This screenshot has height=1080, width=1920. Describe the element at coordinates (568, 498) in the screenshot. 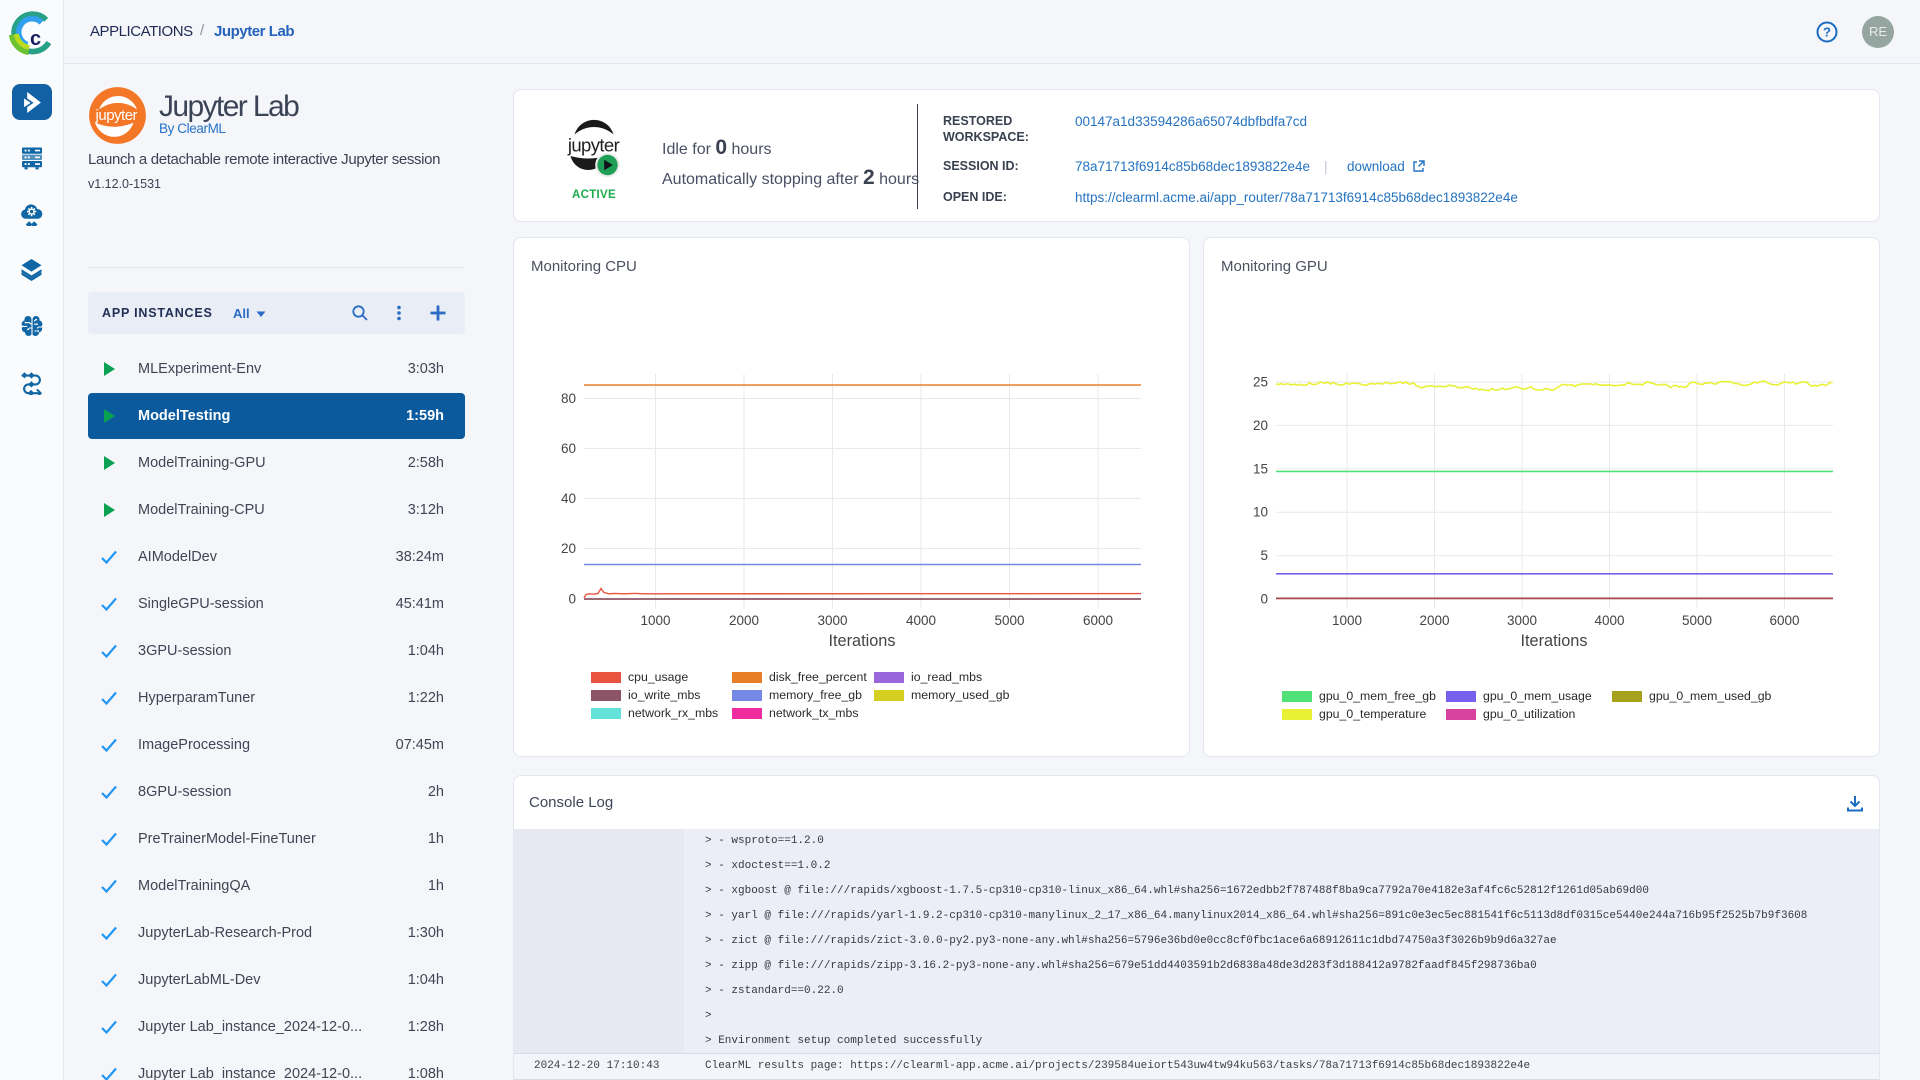

I see `svg-text: 40` at that location.